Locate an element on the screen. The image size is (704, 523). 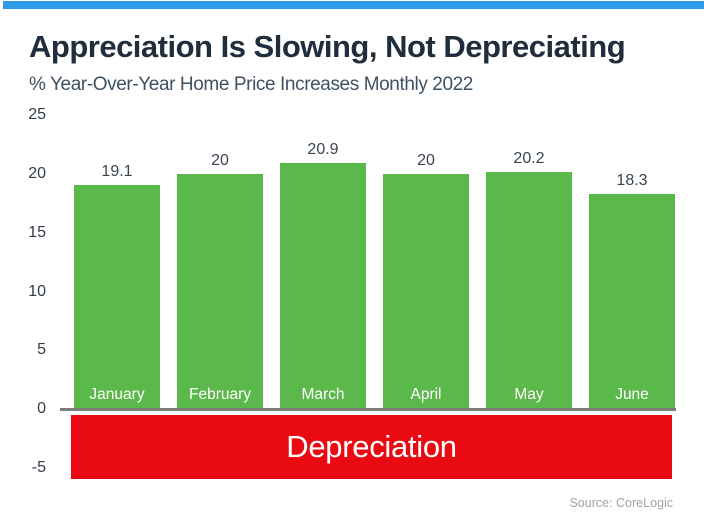
bar-value-label: 19.1 is located at coordinates (117, 171).